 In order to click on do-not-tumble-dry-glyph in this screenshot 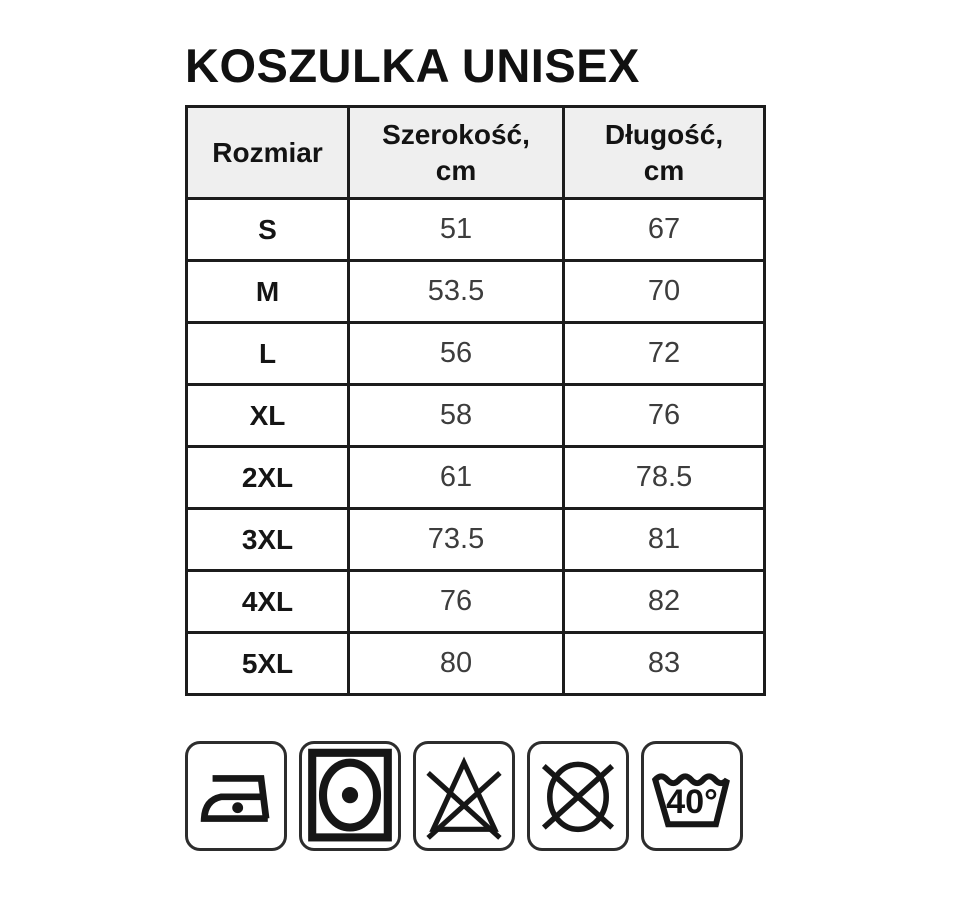, I will do `click(578, 797)`.